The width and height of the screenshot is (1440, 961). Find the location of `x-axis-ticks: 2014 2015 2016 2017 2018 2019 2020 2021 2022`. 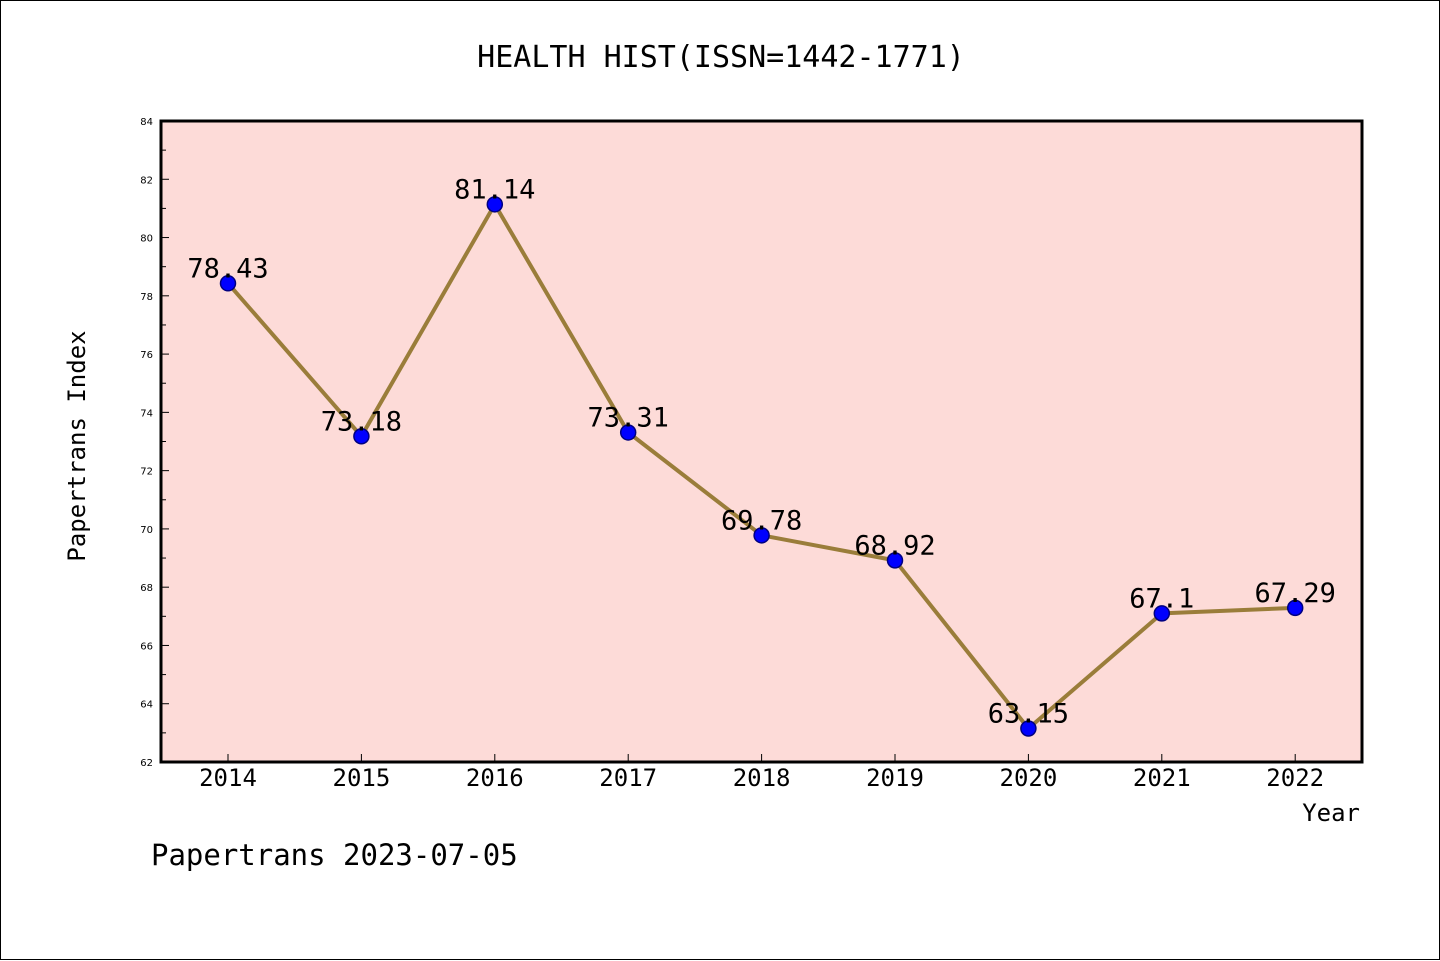

x-axis-ticks: 2014 2015 2016 2017 2018 2019 2020 2021 2022 is located at coordinates (761, 773).